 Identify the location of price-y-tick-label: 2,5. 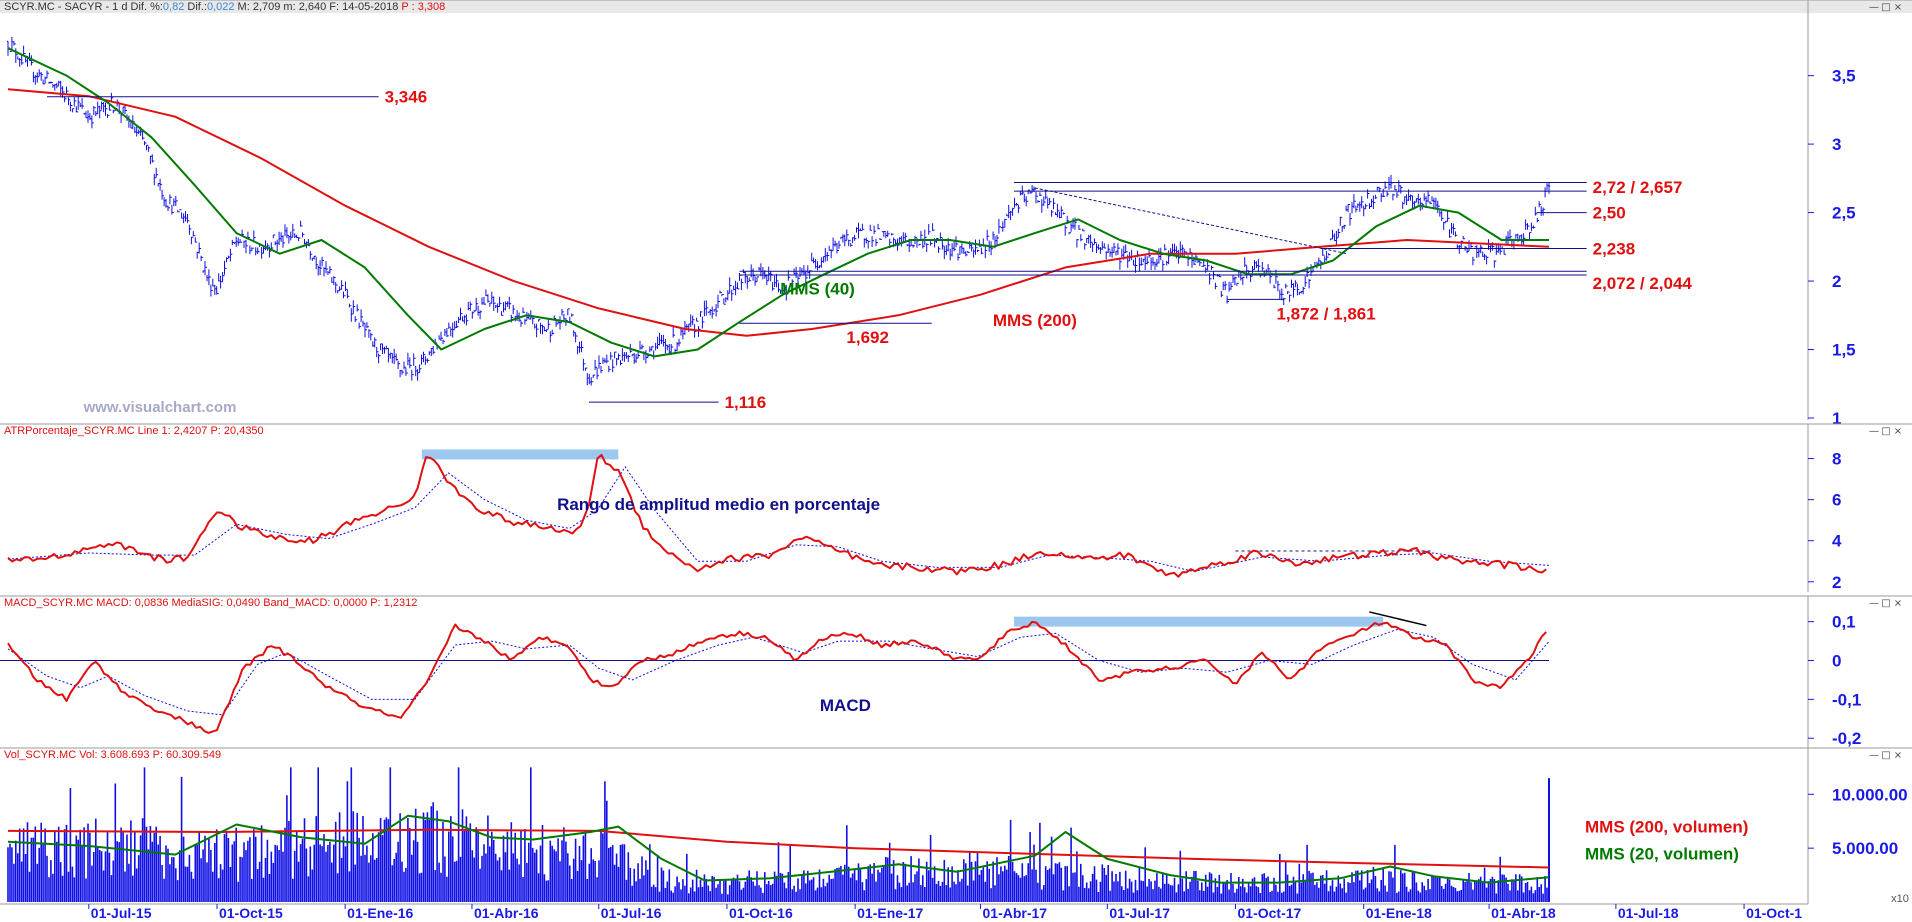
(1844, 213).